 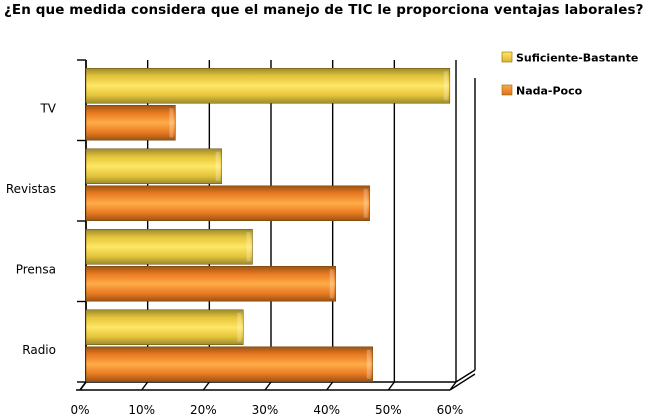 What do you see at coordinates (388, 410) in the screenshot?
I see `x-tick-label: 50%` at bounding box center [388, 410].